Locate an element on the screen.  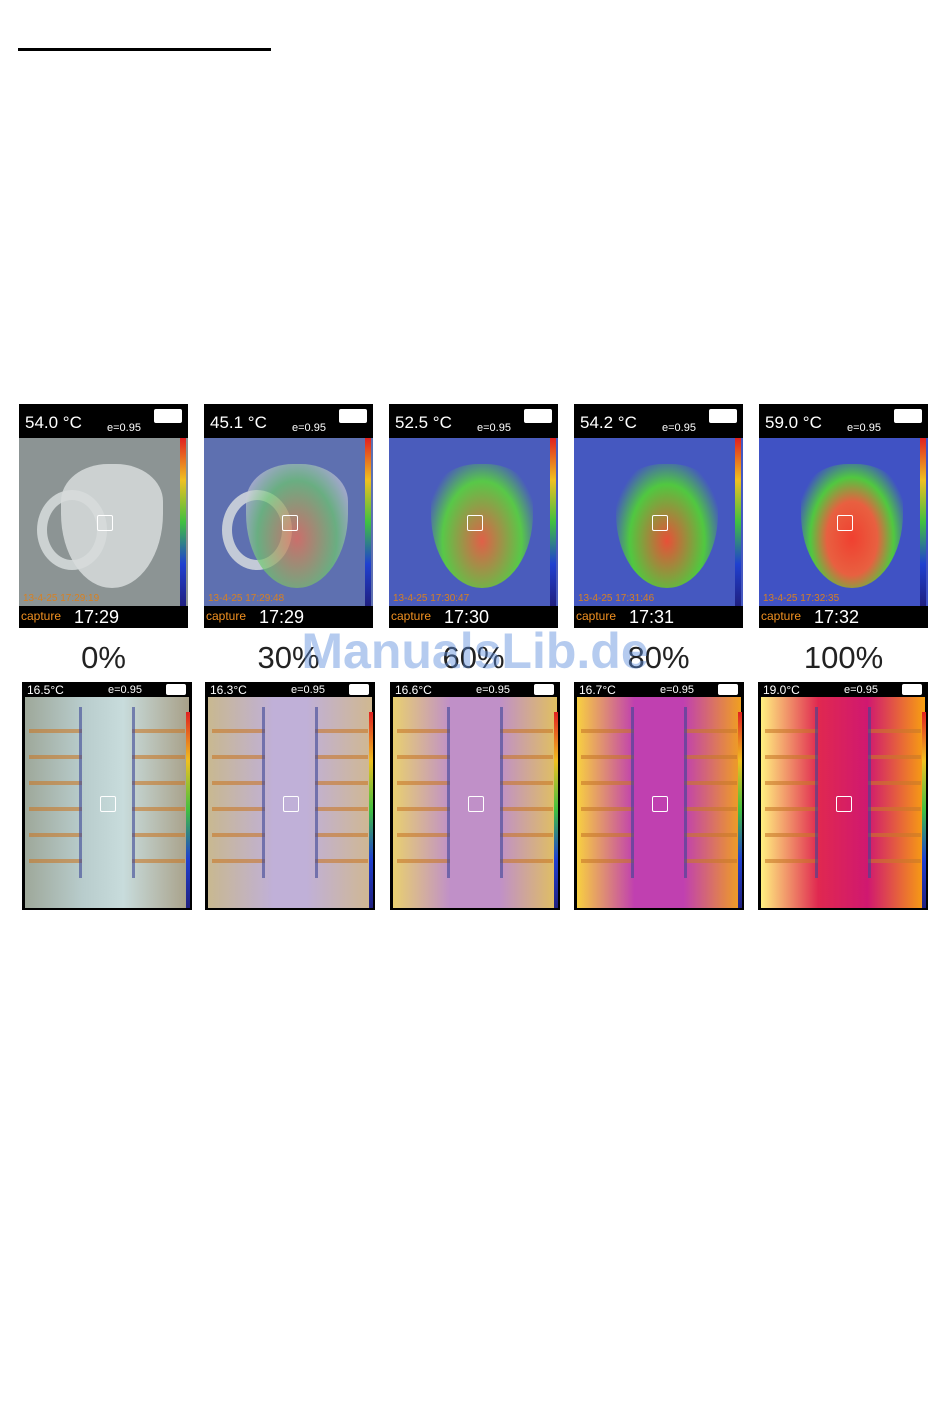
footer-bar: capture 17:31 is located at coordinates (658, 617).